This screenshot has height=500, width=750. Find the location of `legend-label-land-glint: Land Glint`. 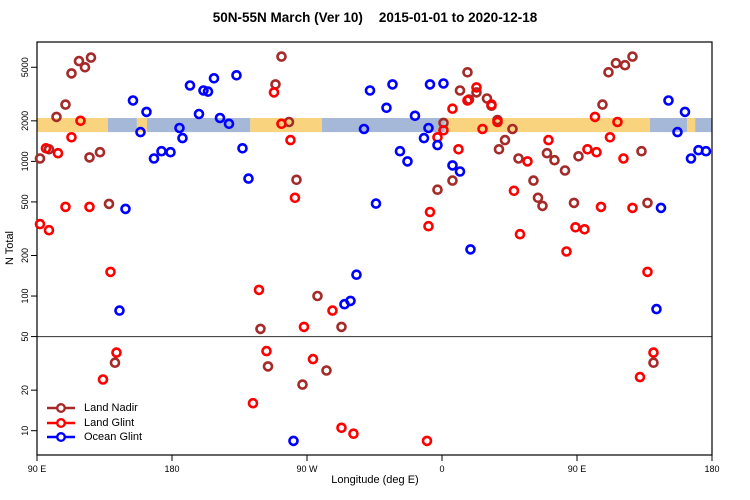

legend-label-land-glint: Land Glint is located at coordinates (109, 422).